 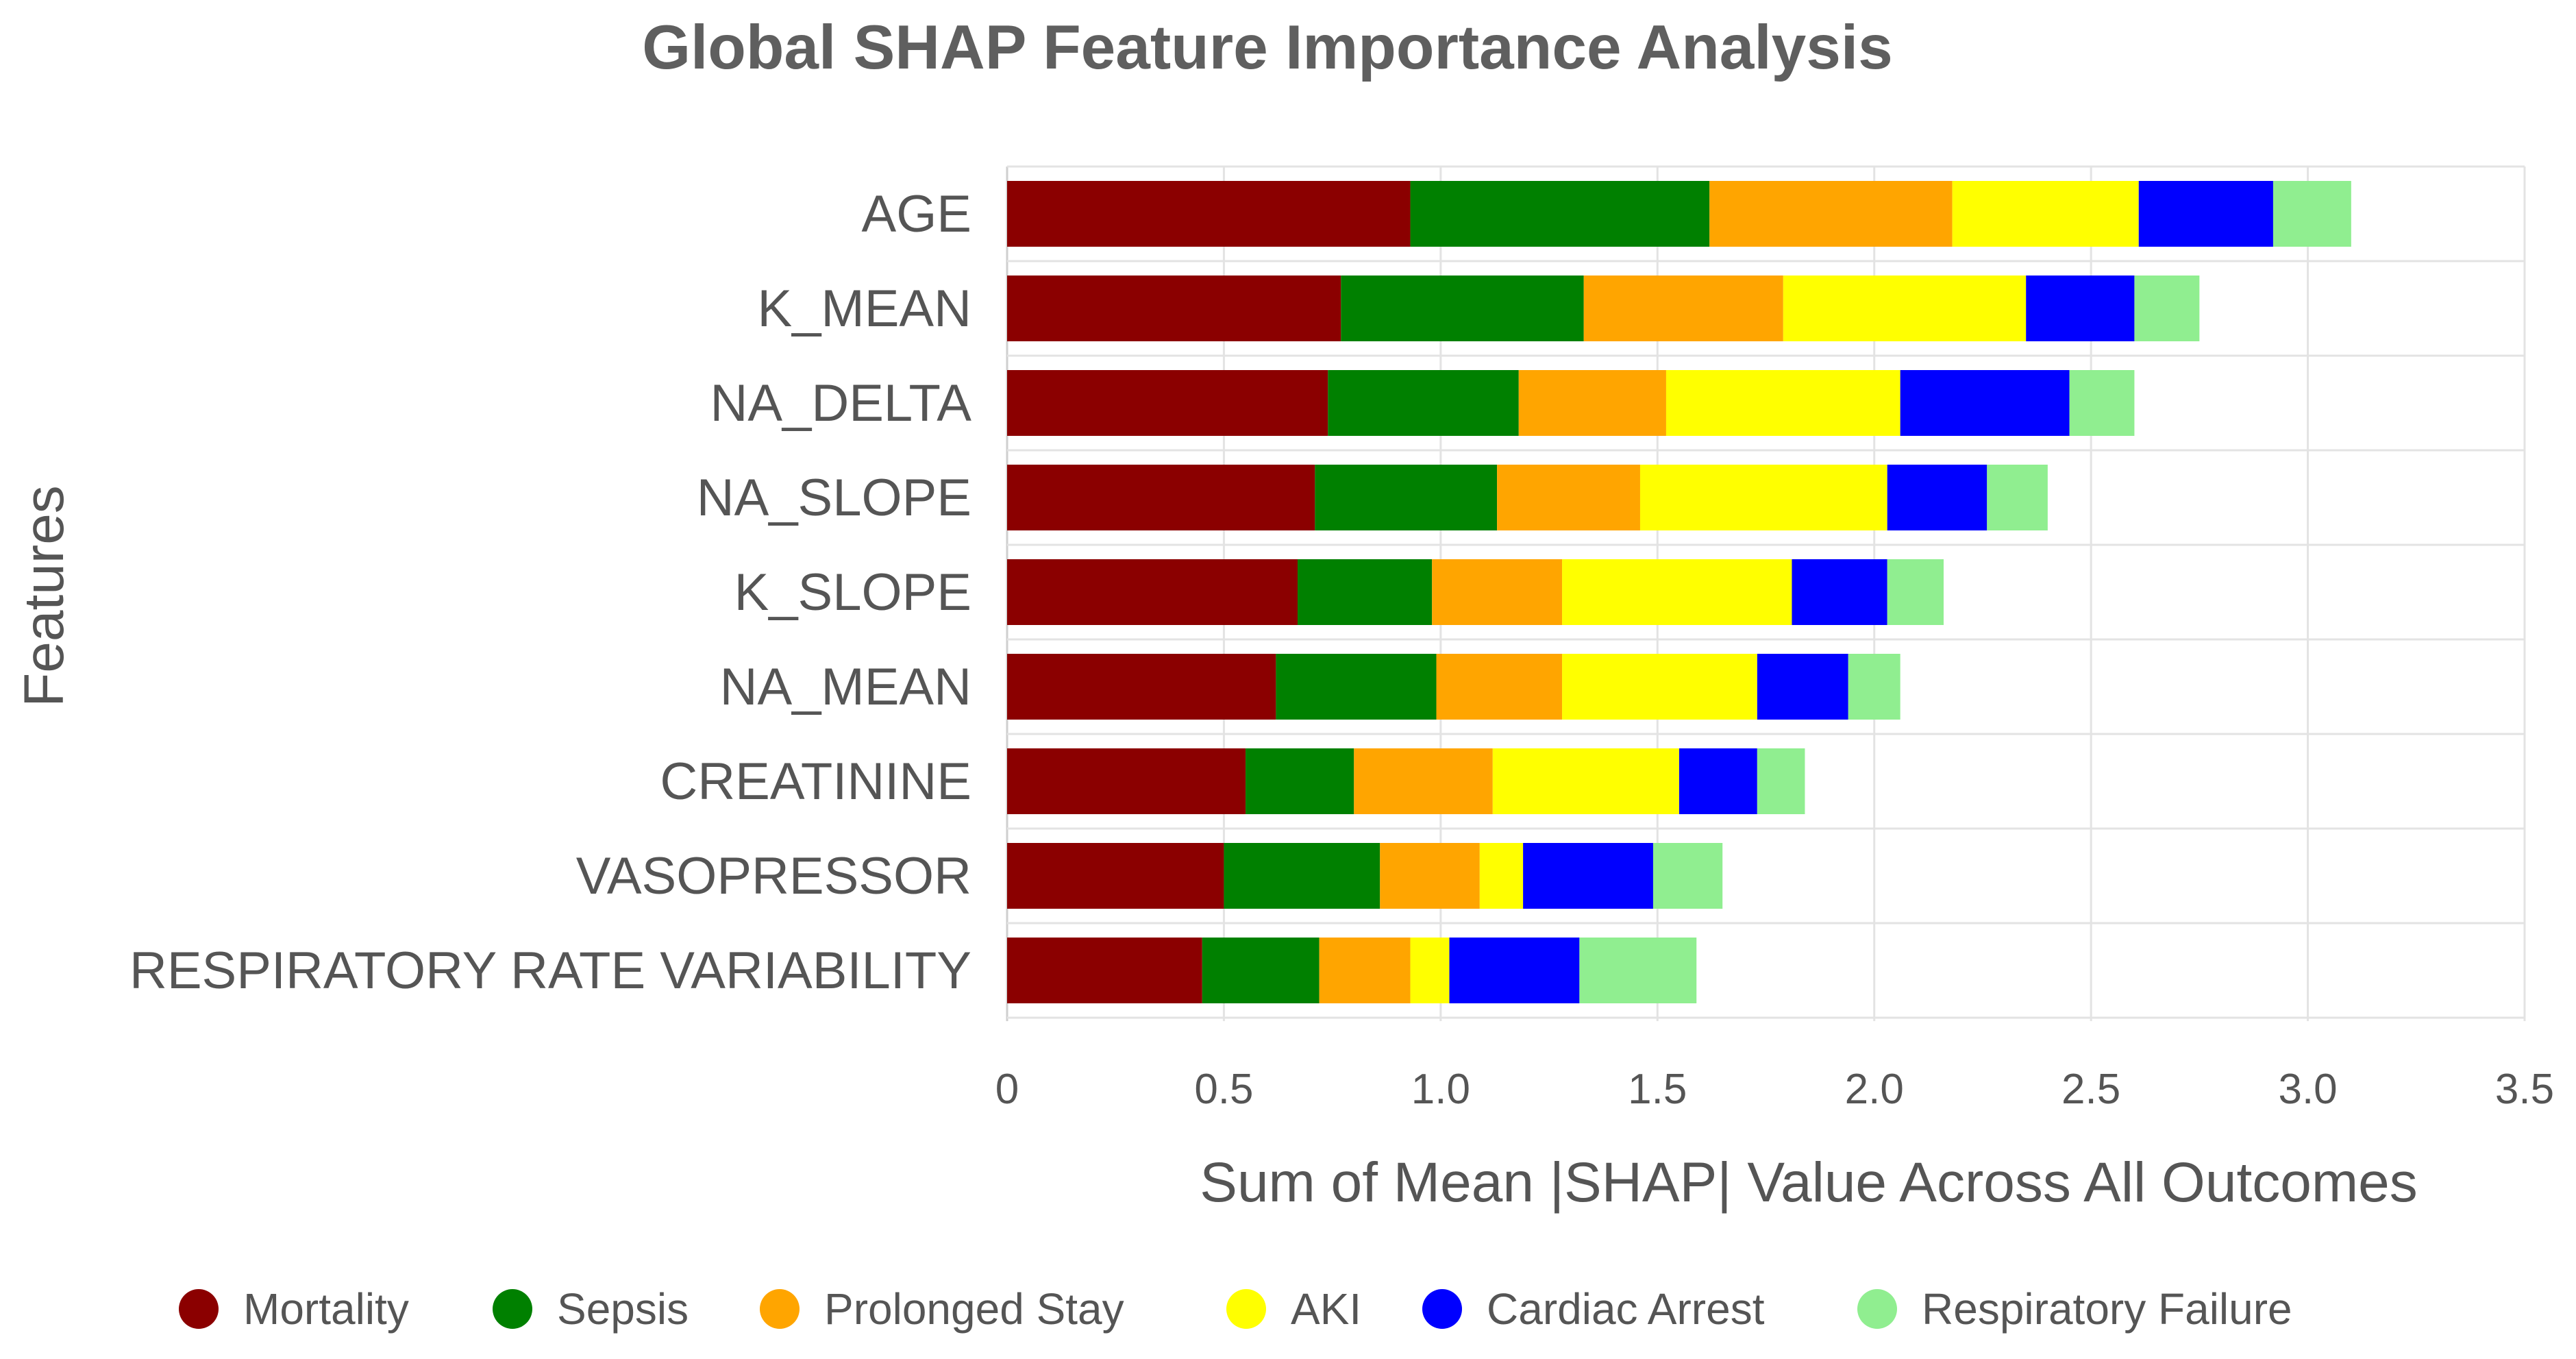 I want to click on legend-item-sepsis: Sepsis, so click(x=591, y=1309).